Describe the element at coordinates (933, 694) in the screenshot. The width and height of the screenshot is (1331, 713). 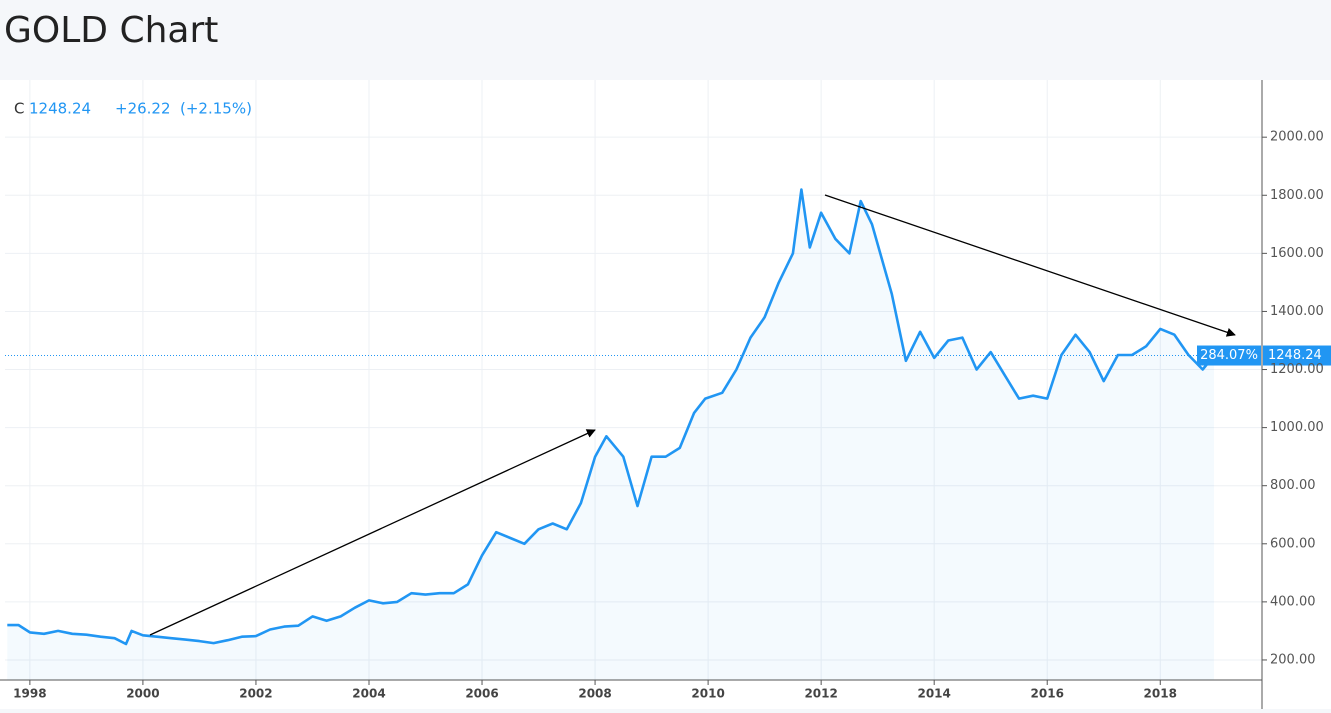
I see `x-tick-label: 2014` at that location.